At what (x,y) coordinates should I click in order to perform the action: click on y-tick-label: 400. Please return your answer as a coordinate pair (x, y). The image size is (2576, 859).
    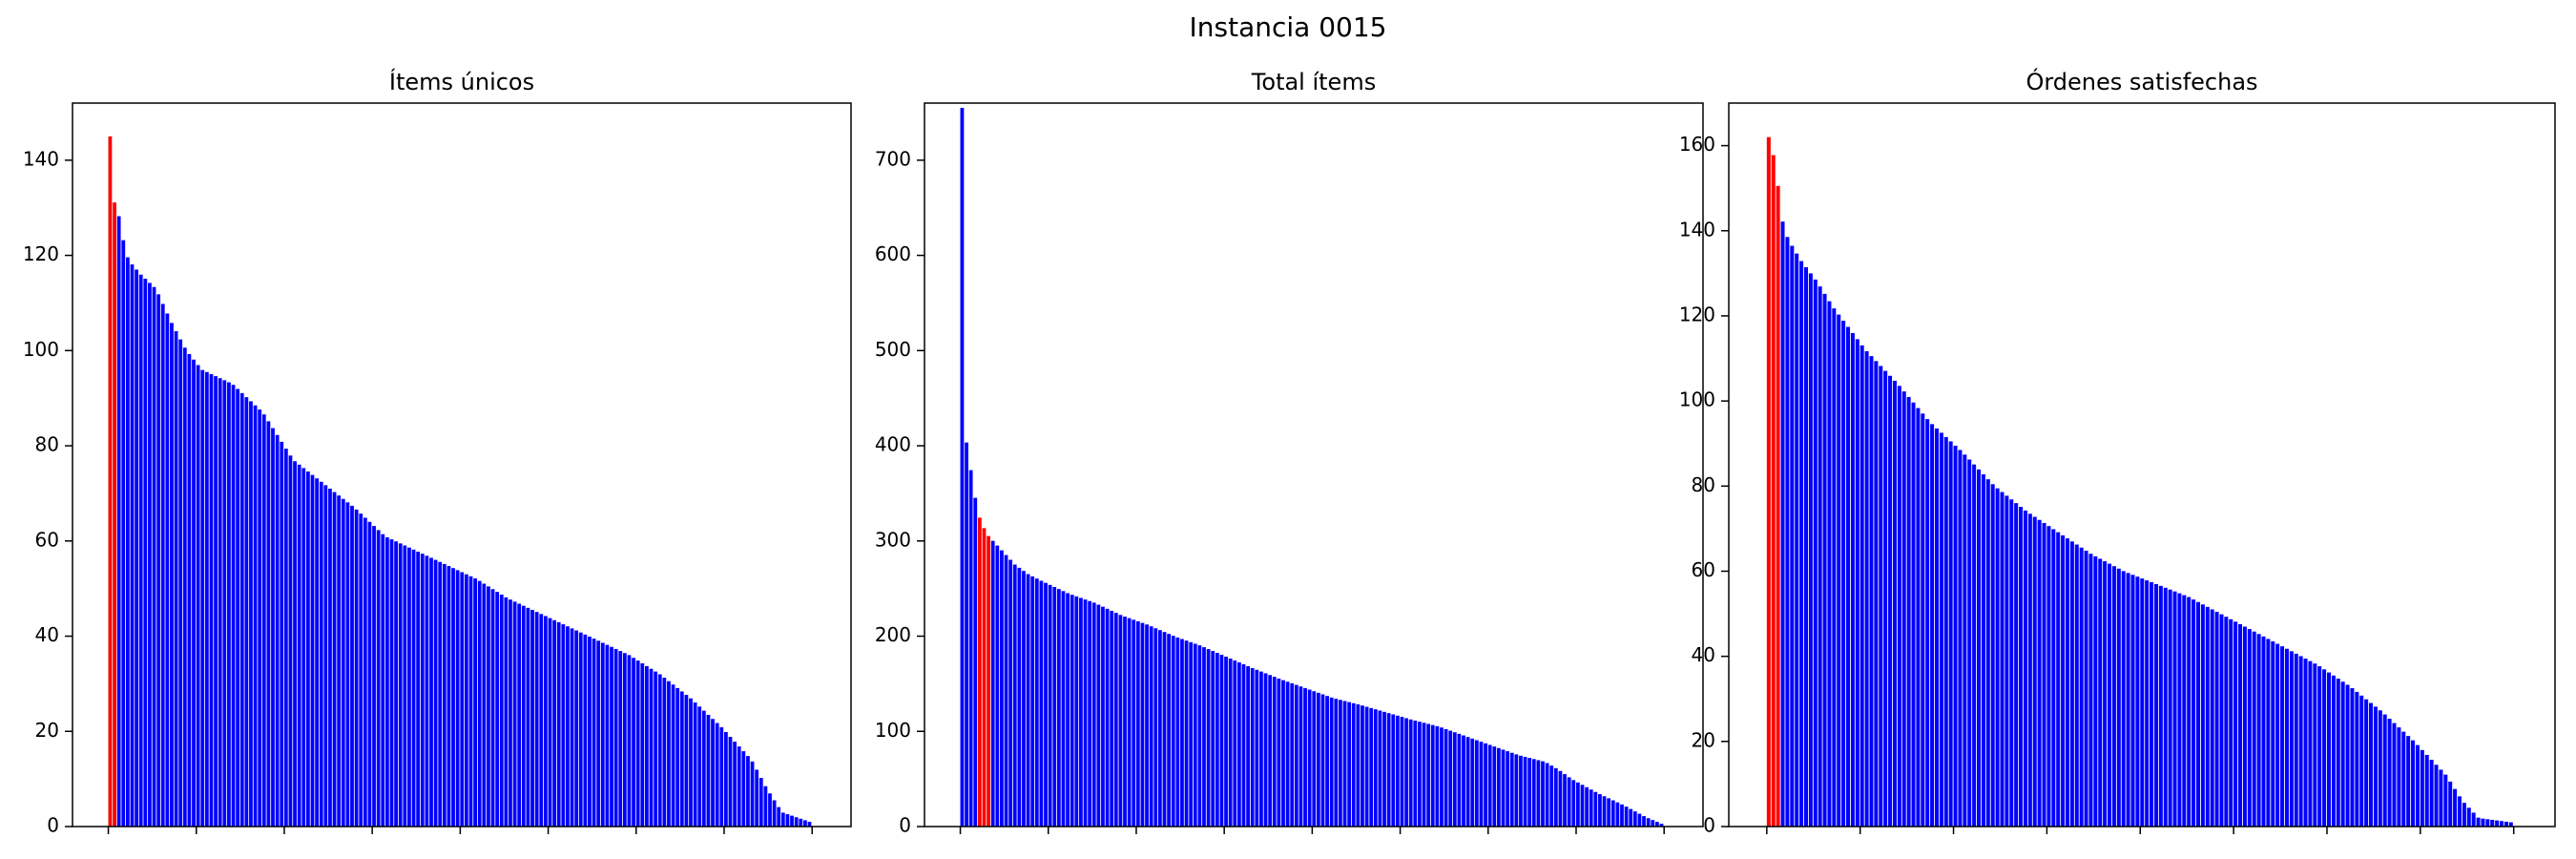
    Looking at the image, I should click on (893, 444).